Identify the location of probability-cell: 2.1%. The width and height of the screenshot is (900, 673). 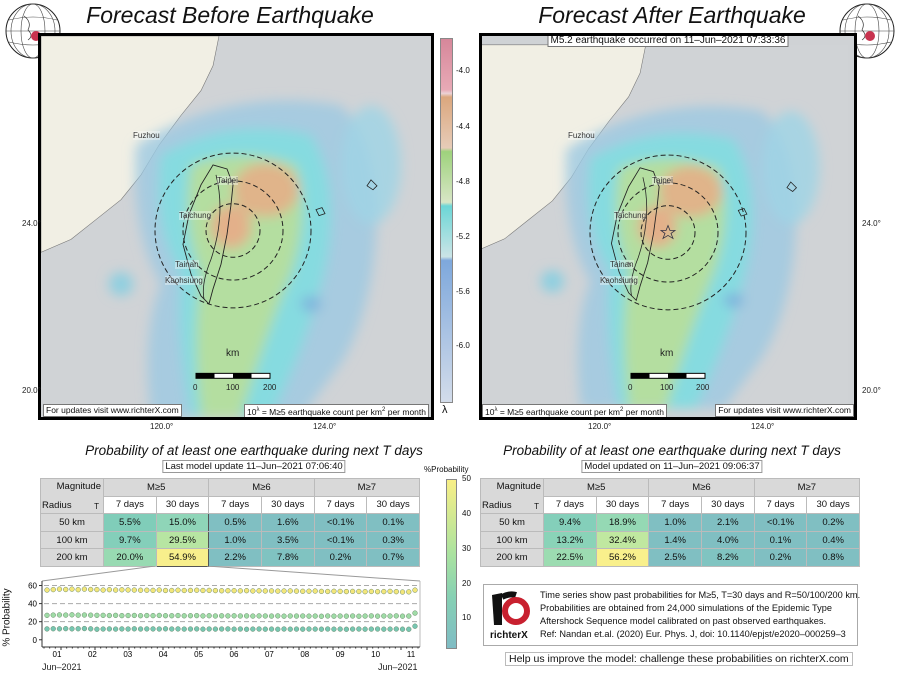
(727, 522).